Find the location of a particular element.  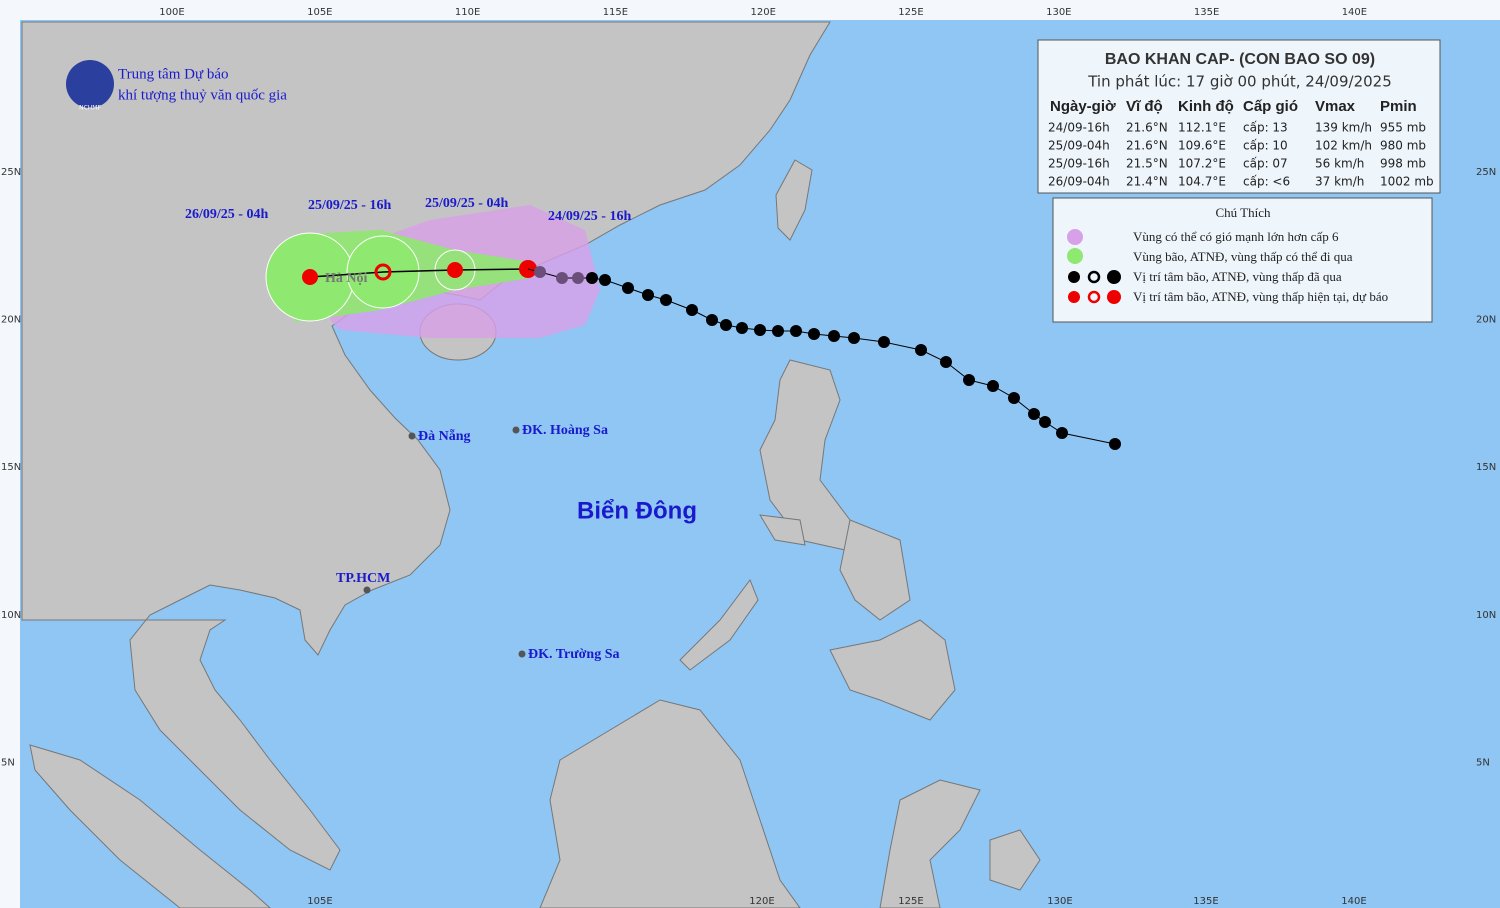

table-cell: 25/09-16h is located at coordinates (1079, 164).